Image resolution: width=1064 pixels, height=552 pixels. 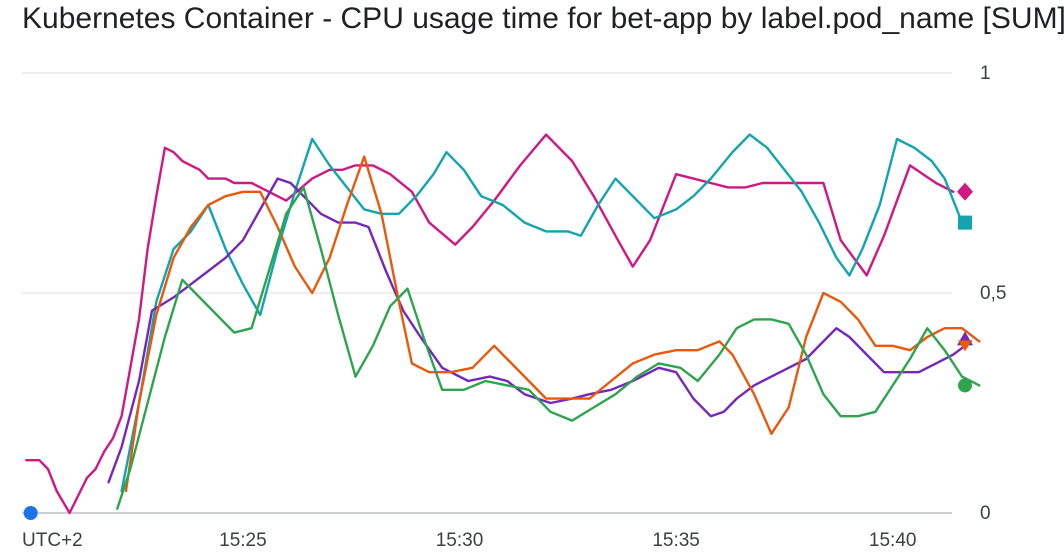 I want to click on y-tick-label: 0,5, so click(x=993, y=293).